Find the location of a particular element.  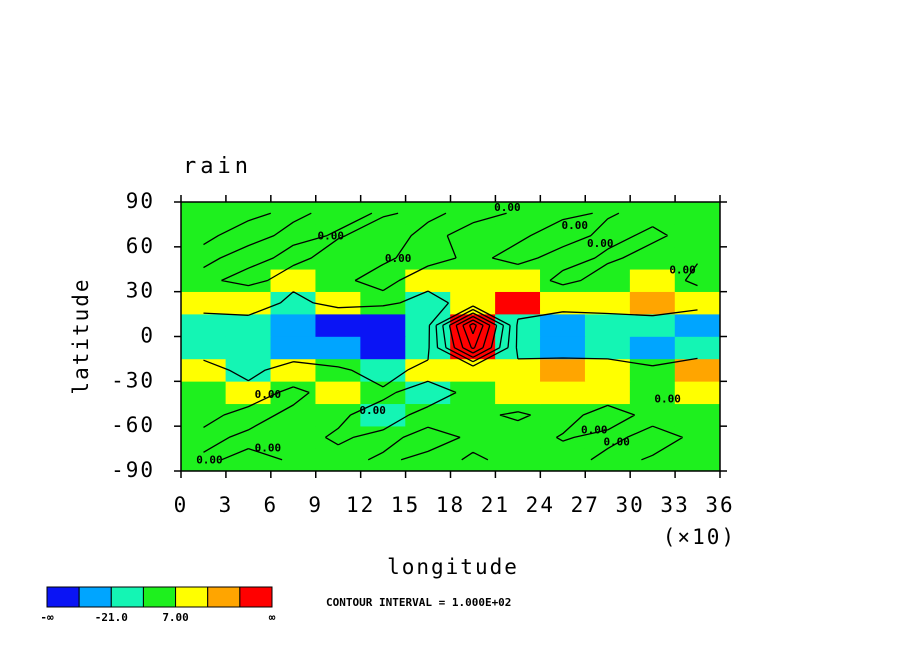

contour-interval: CONTOUR INTERVAL = 1.000E+02 is located at coordinates (418, 602).